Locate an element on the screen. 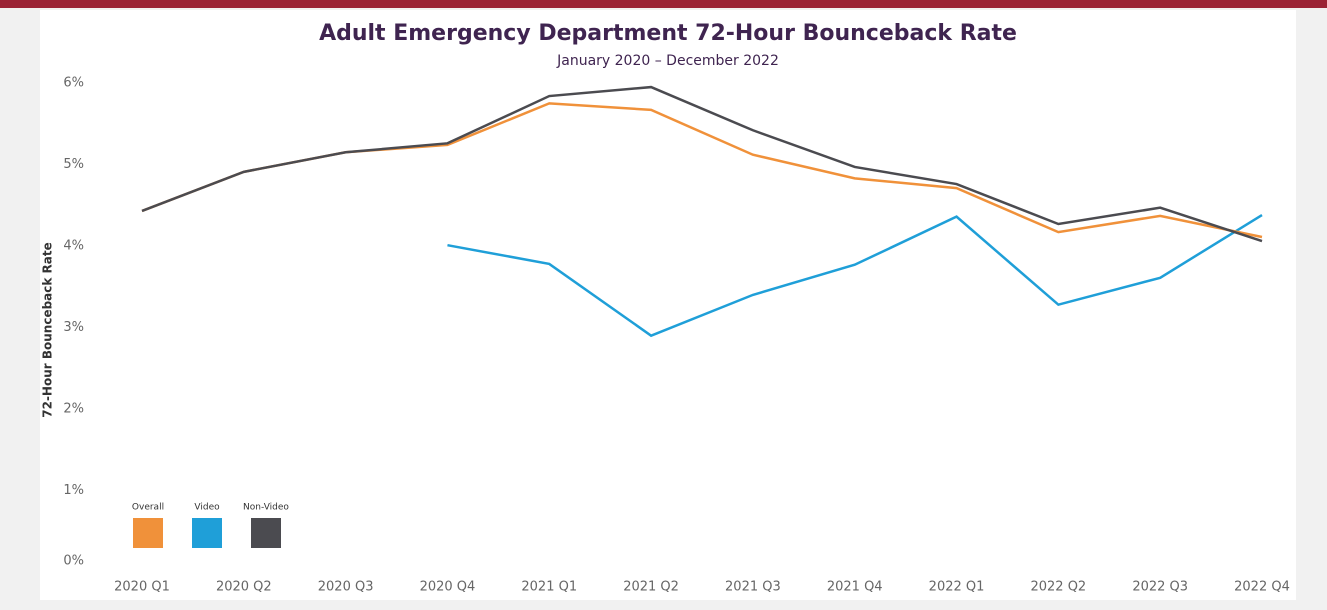 The width and height of the screenshot is (1327, 610). x-tick-label: 2021 Q1 is located at coordinates (549, 587).